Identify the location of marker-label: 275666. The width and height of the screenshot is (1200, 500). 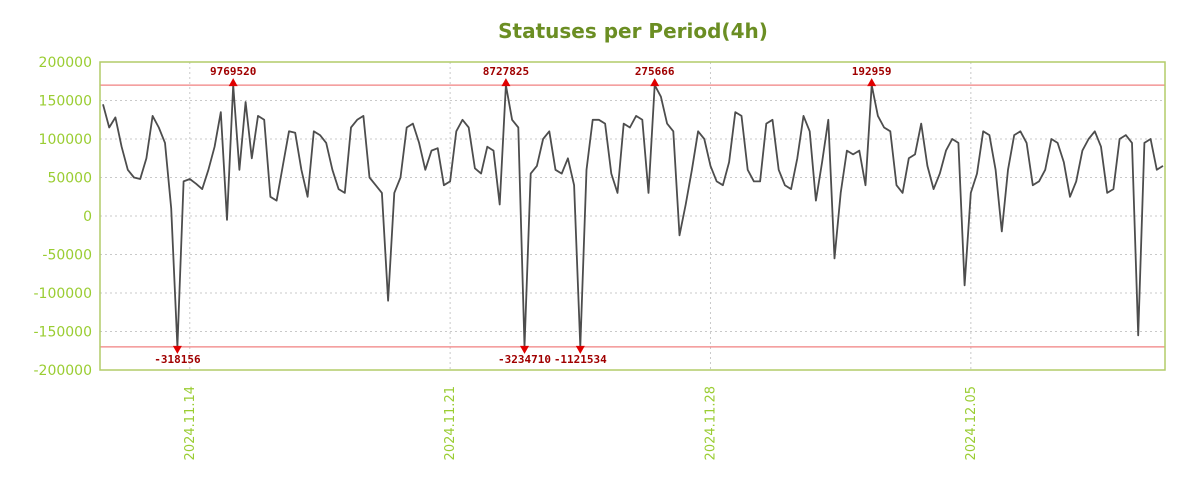
(655, 71).